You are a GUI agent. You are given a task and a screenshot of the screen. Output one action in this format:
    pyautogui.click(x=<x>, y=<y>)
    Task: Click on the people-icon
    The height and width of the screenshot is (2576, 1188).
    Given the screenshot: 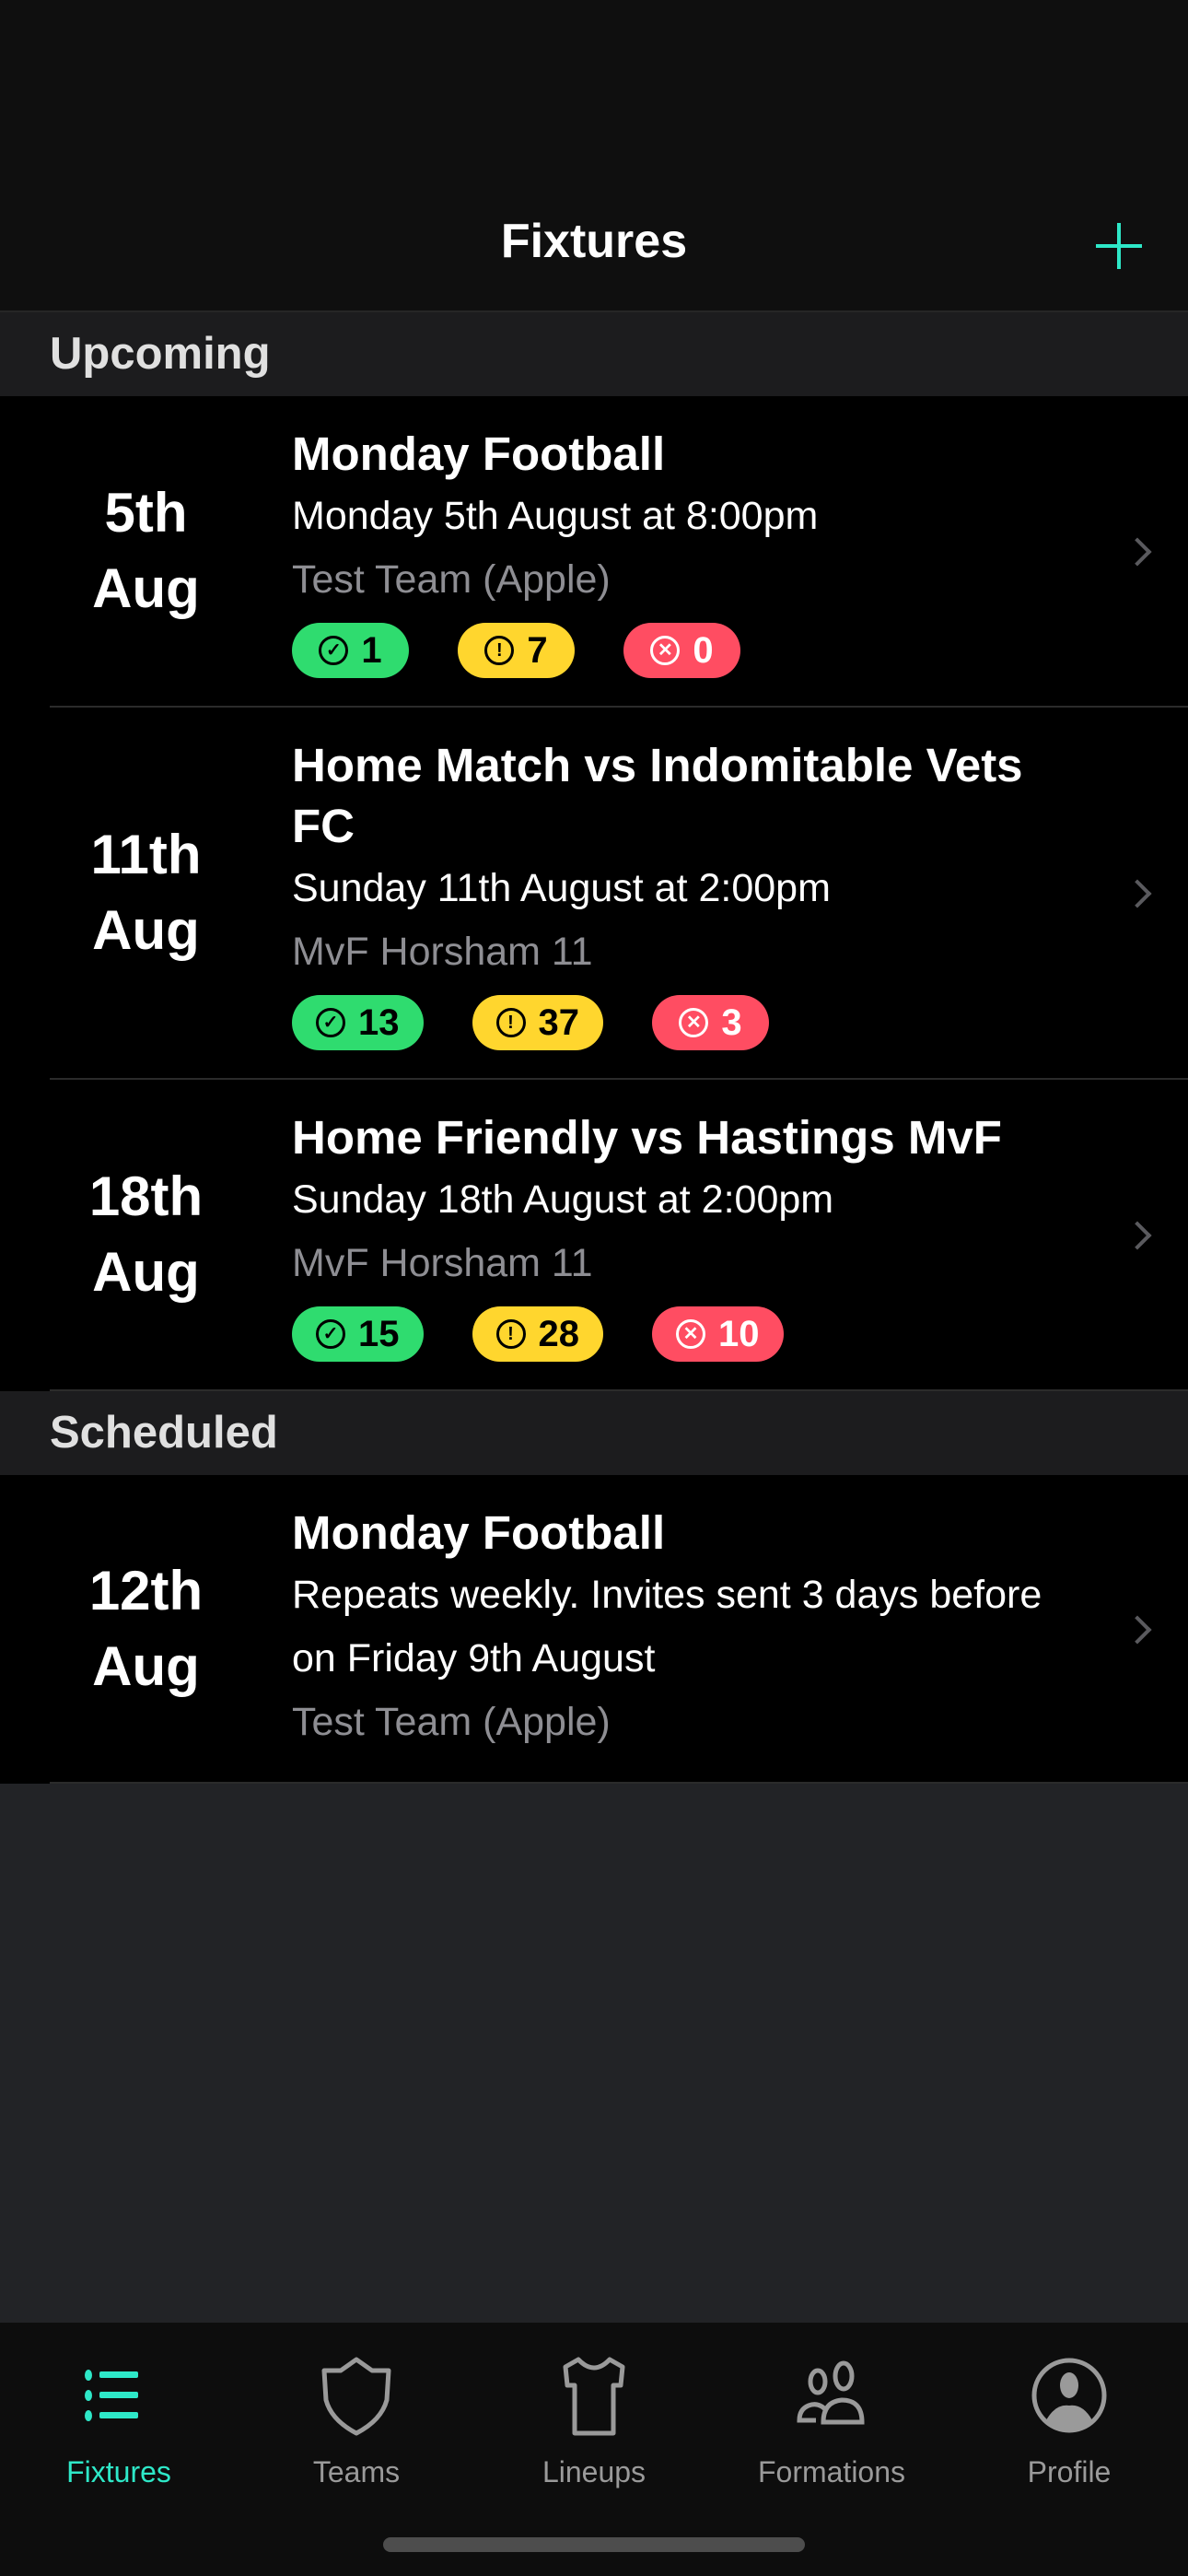 What is the action you would take?
    pyautogui.click(x=831, y=2392)
    